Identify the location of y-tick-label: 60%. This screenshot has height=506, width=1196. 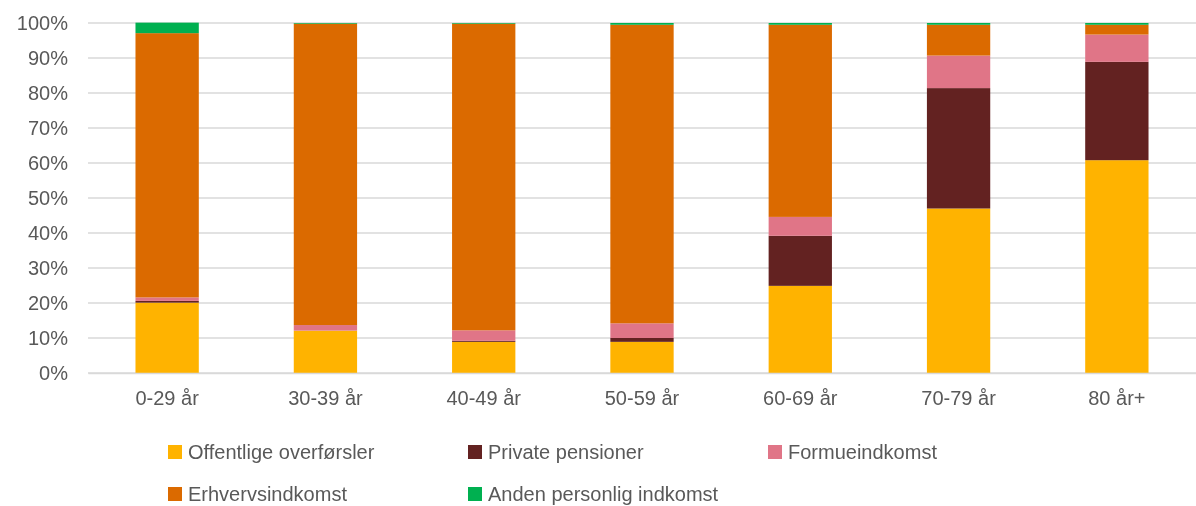
(48, 162).